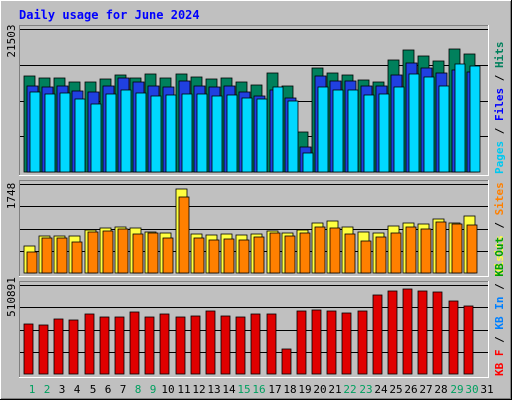  I want to click on legend-entry: KB In, so click(499, 313).